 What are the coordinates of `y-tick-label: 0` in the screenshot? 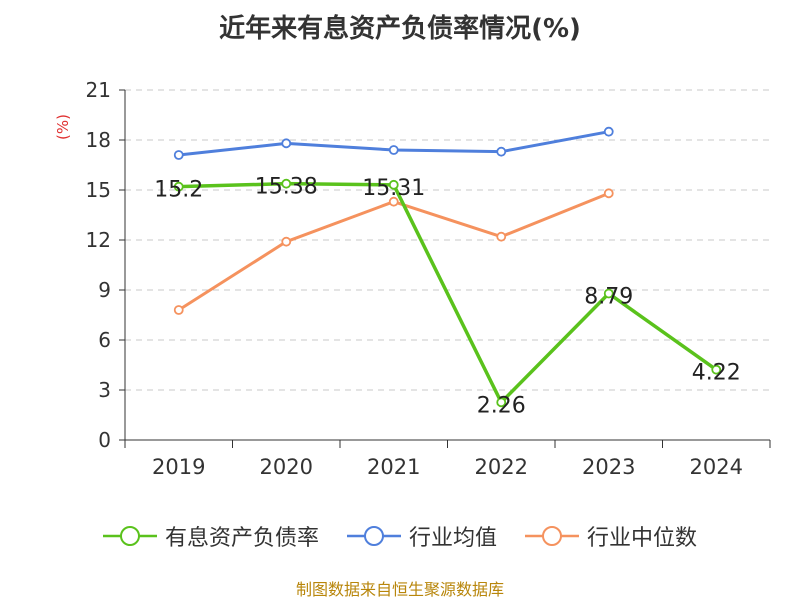 It's located at (104, 440).